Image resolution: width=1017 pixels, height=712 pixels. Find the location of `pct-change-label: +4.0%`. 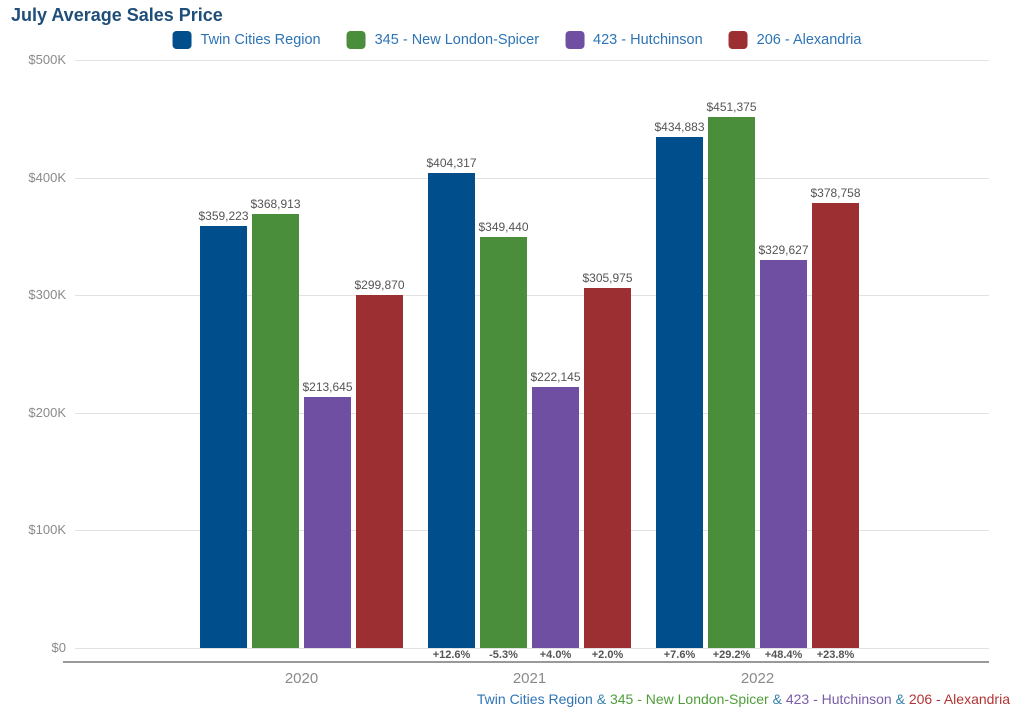

pct-change-label: +4.0% is located at coordinates (555, 655).